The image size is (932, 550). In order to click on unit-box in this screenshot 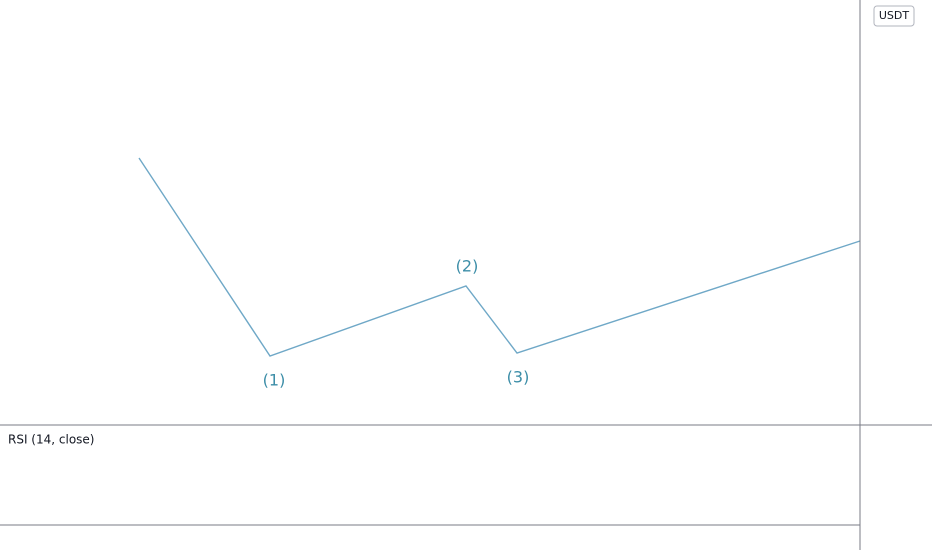, I will do `click(894, 16)`.